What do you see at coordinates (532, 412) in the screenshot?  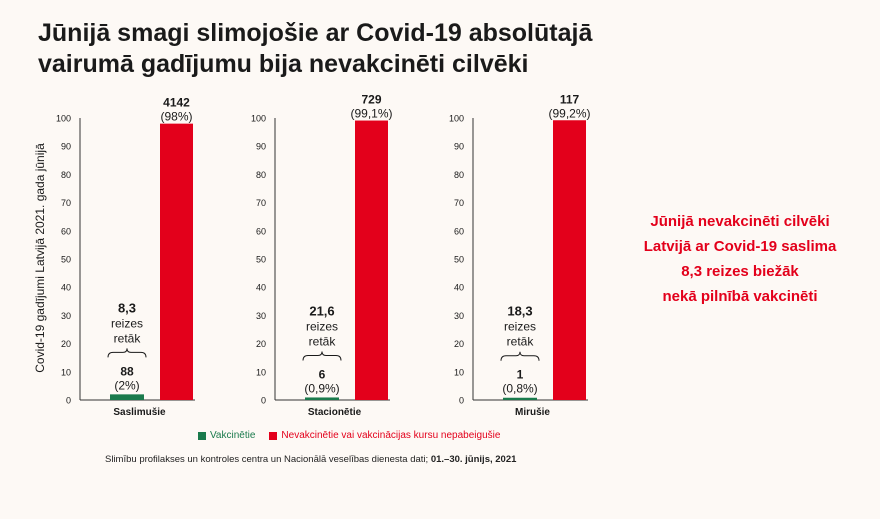 I see `category-label: Mirušie` at bounding box center [532, 412].